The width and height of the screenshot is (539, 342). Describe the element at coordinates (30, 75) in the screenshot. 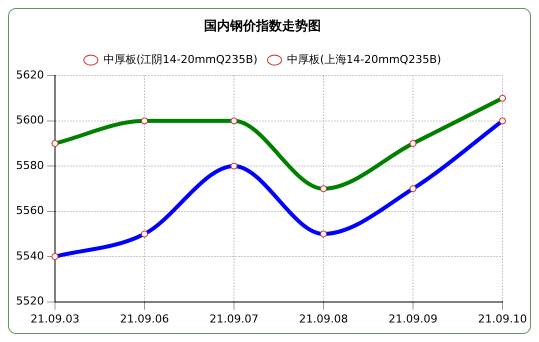

I see `y-tick-label: 5620` at that location.